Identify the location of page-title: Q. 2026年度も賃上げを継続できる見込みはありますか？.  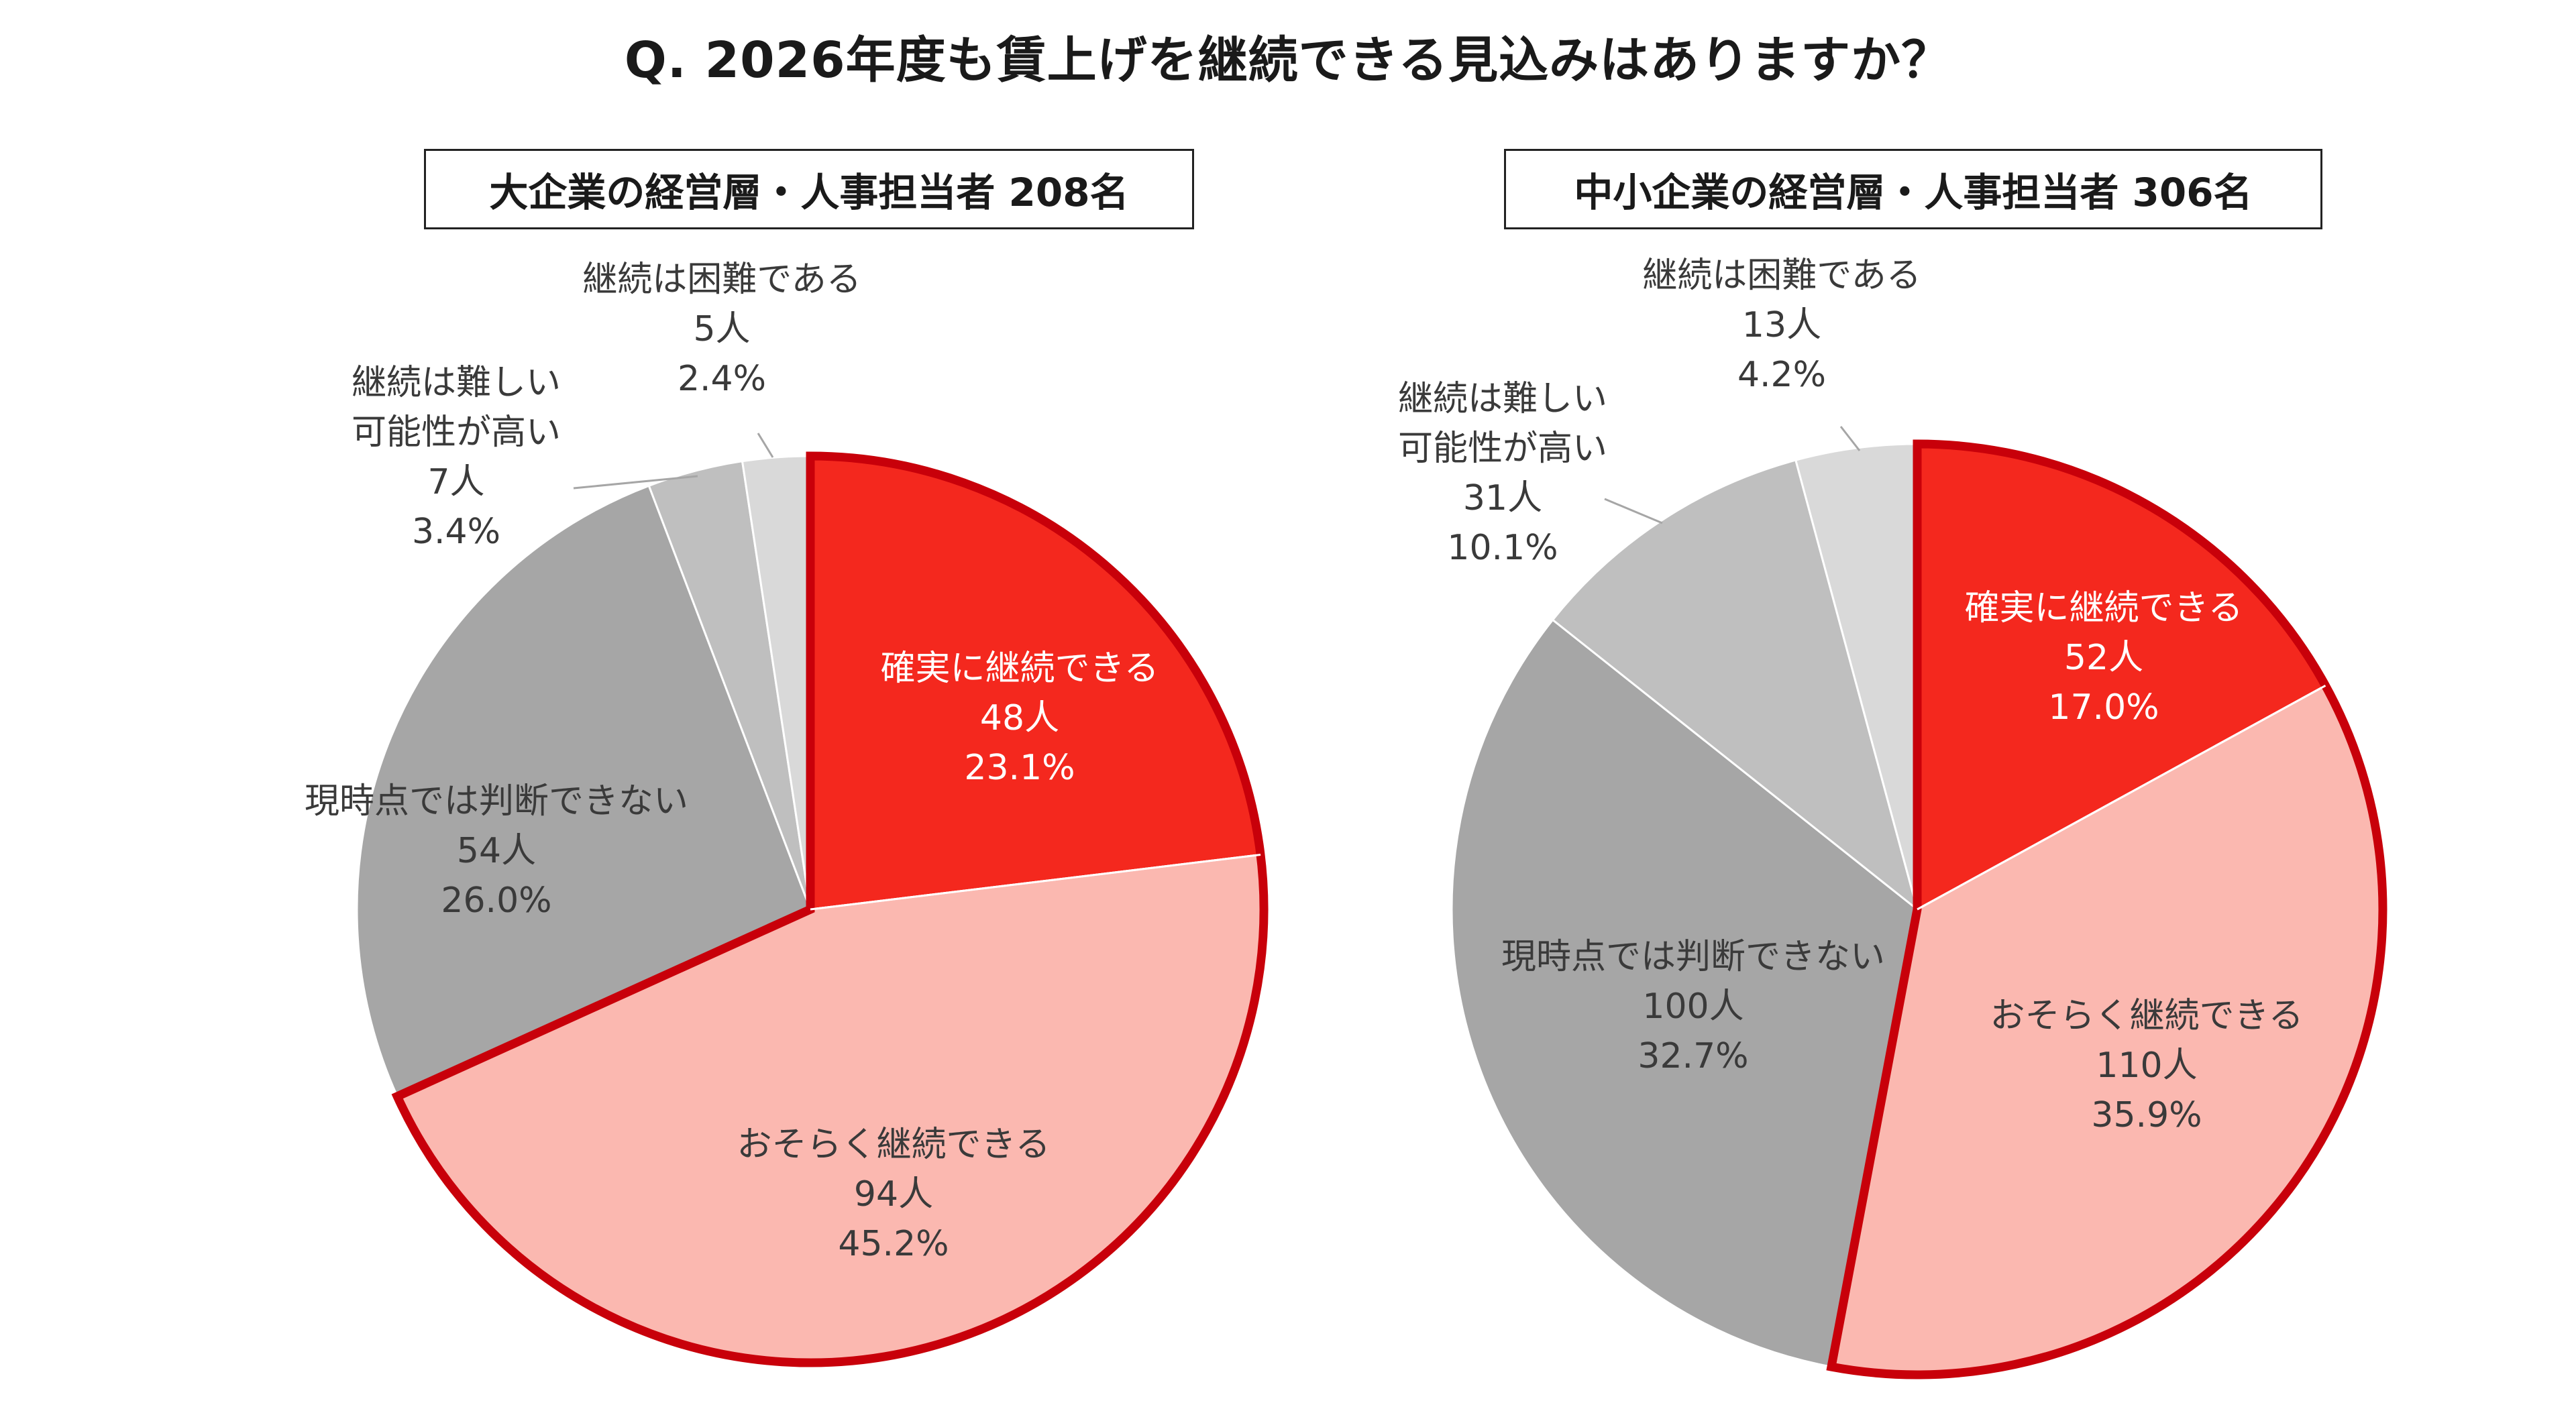
(1288, 60).